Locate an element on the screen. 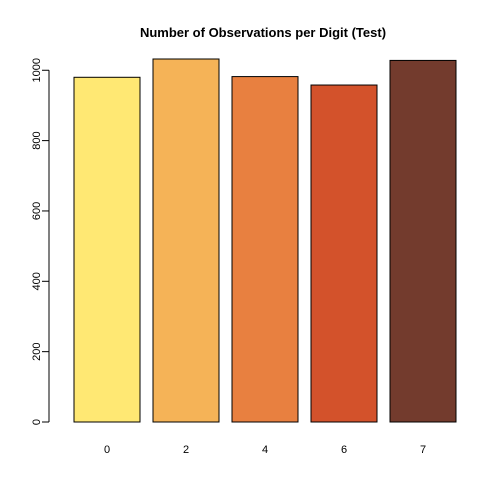  x-tick-label: 6 is located at coordinates (344, 450).